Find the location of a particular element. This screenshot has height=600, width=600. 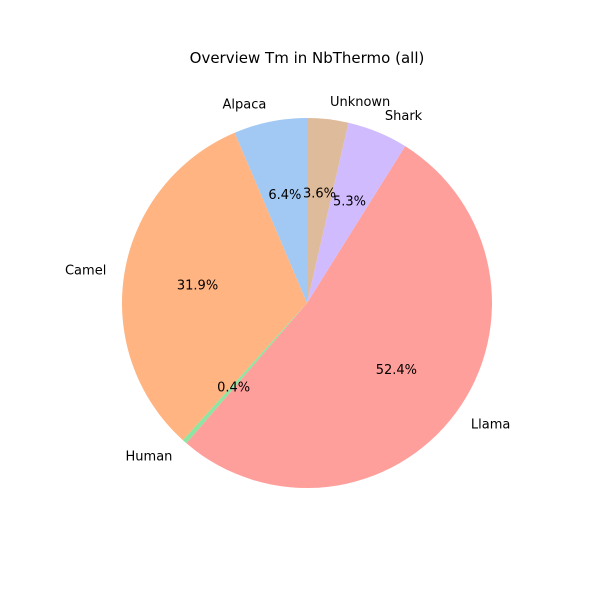

chart-title: Overview Tm in NbThermo (all) is located at coordinates (307, 58).